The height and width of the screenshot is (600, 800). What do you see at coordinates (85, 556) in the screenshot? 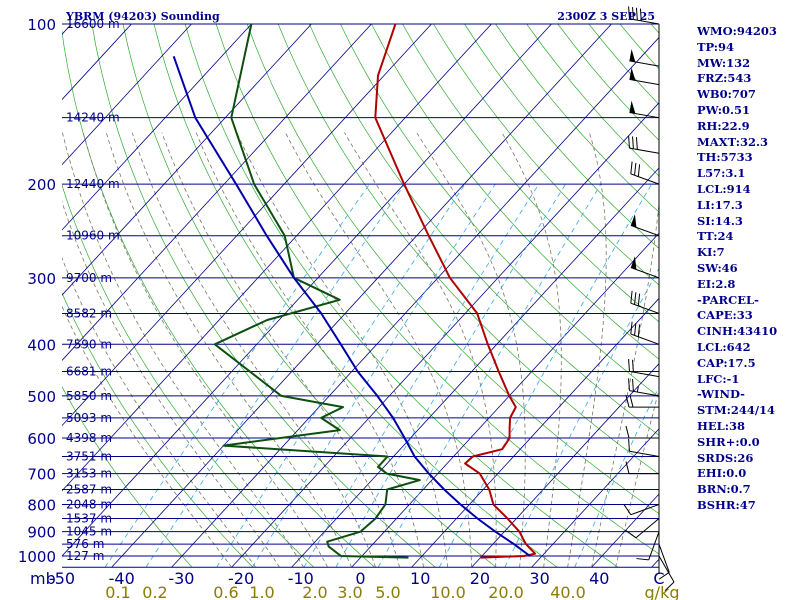
I see `height-tick-label: 127 m` at bounding box center [85, 556].